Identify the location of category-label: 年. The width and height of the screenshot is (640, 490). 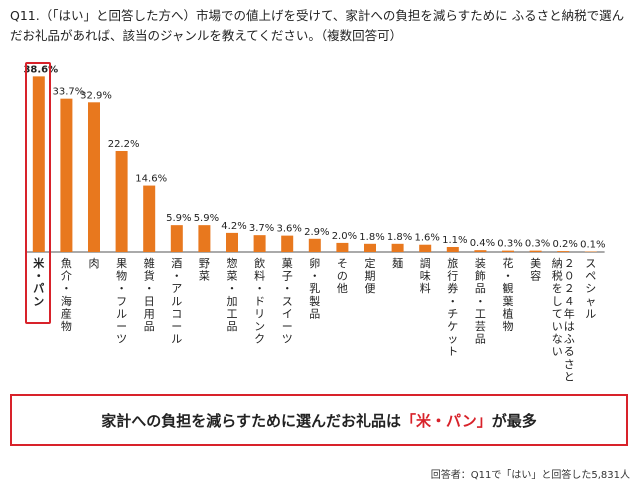
(569, 313).